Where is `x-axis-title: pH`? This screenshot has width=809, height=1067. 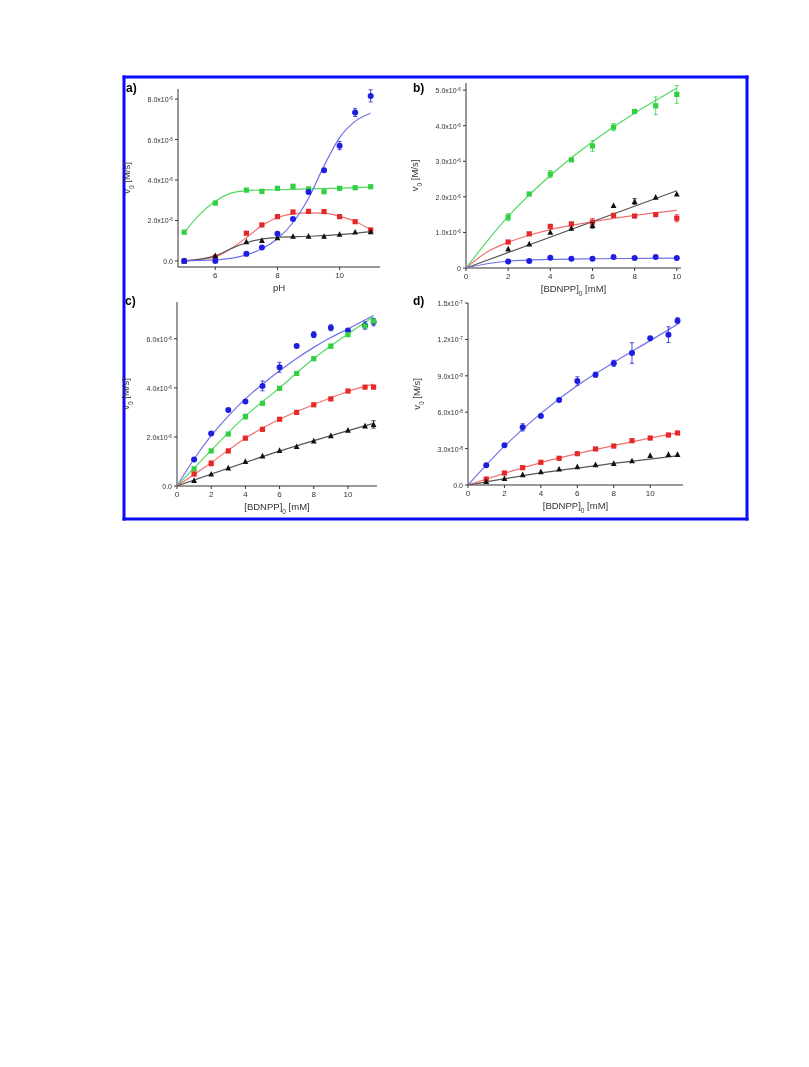
x-axis-title: pH is located at coordinates (279, 287).